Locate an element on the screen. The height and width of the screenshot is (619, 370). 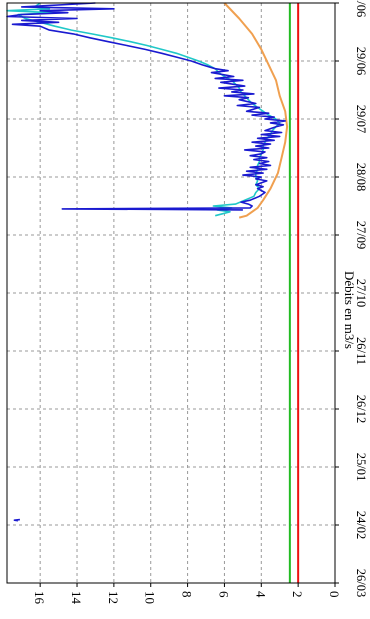
y-axis-label: Débits en m3/s is located at coordinates (349, 310).